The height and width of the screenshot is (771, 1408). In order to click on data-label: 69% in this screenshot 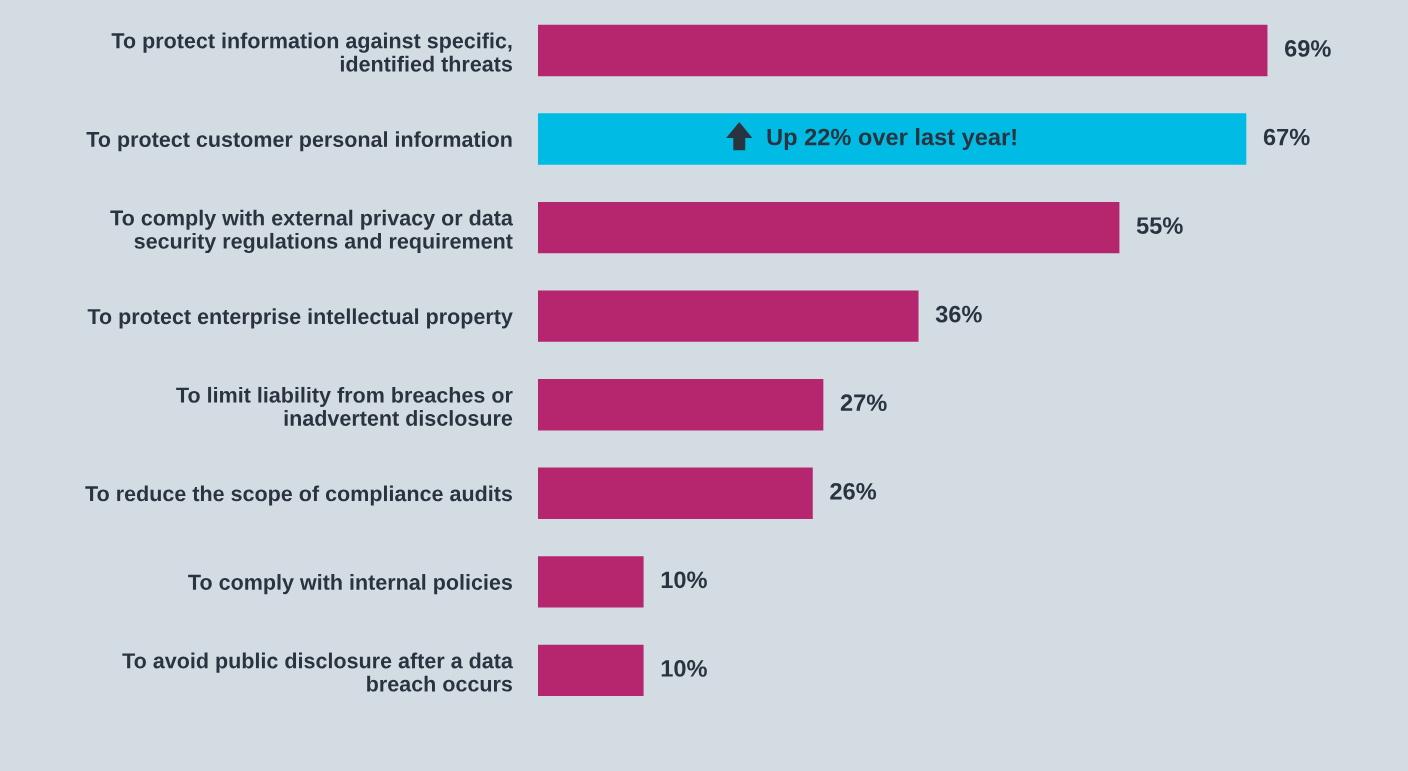, I will do `click(1307, 48)`.